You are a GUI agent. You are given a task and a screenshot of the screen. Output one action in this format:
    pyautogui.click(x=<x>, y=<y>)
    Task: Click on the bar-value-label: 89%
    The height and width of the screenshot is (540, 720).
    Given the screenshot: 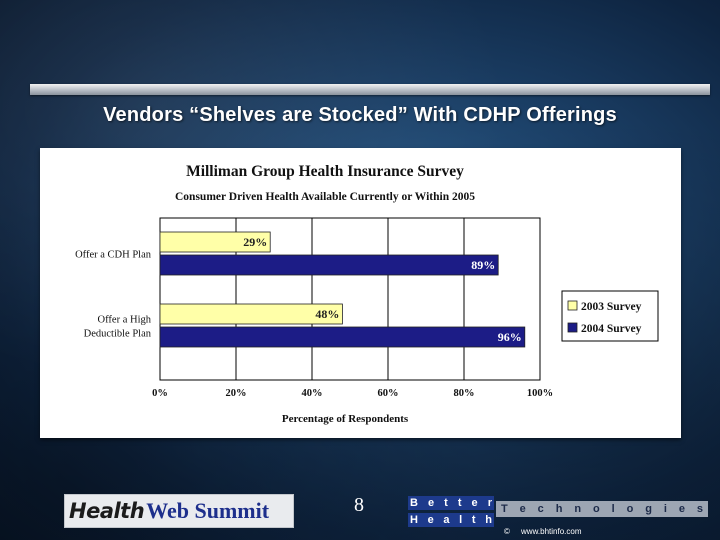 What is the action you would take?
    pyautogui.click(x=483, y=265)
    